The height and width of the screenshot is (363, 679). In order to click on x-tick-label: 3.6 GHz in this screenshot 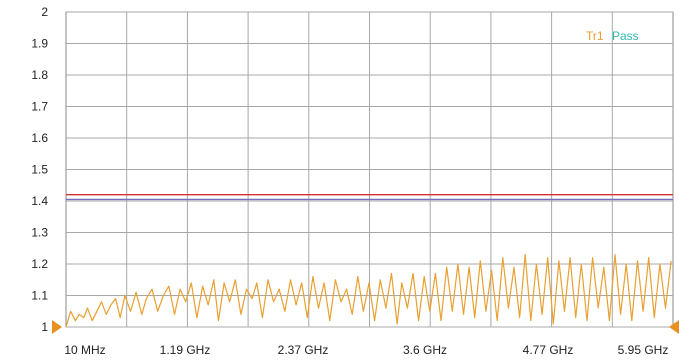, I will do `click(425, 350)`.